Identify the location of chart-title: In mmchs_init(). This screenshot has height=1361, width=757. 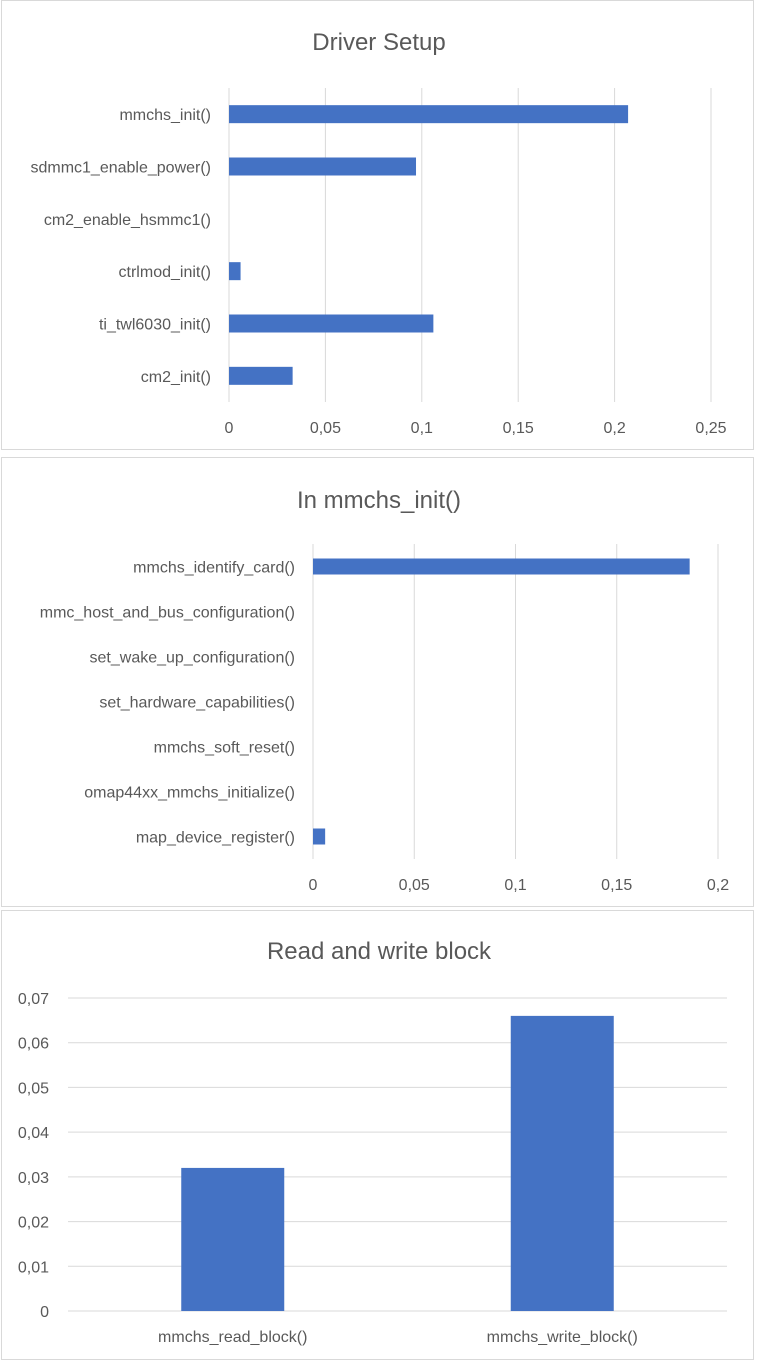
(379, 500).